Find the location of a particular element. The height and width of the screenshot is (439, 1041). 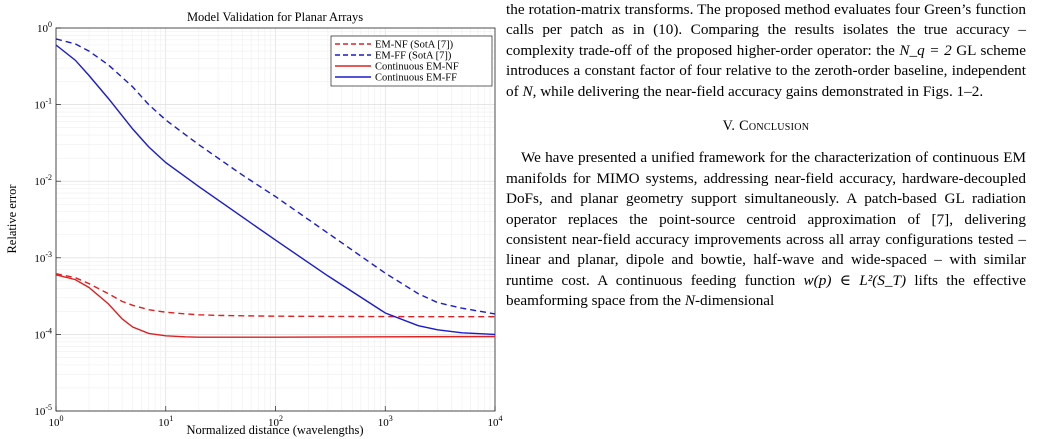

tick-label-y: 10⁻² is located at coordinates (43, 180).